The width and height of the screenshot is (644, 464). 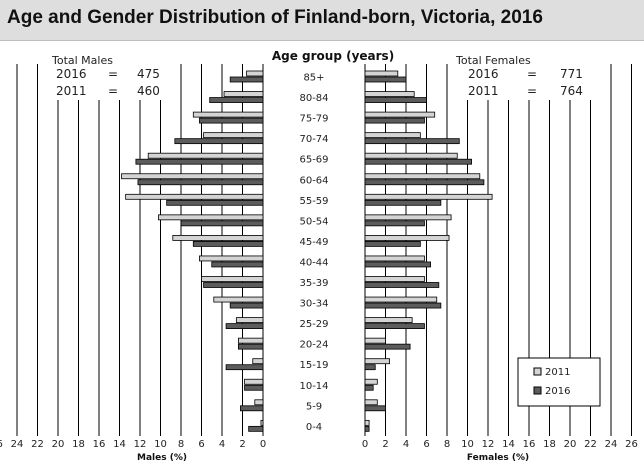 I want to click on x-tick-label-females: 12, so click(x=488, y=444).